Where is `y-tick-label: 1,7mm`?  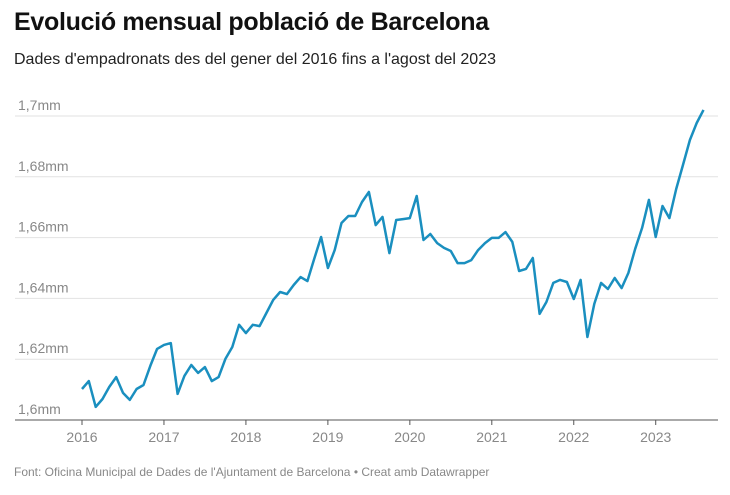 y-tick-label: 1,7mm is located at coordinates (39, 105).